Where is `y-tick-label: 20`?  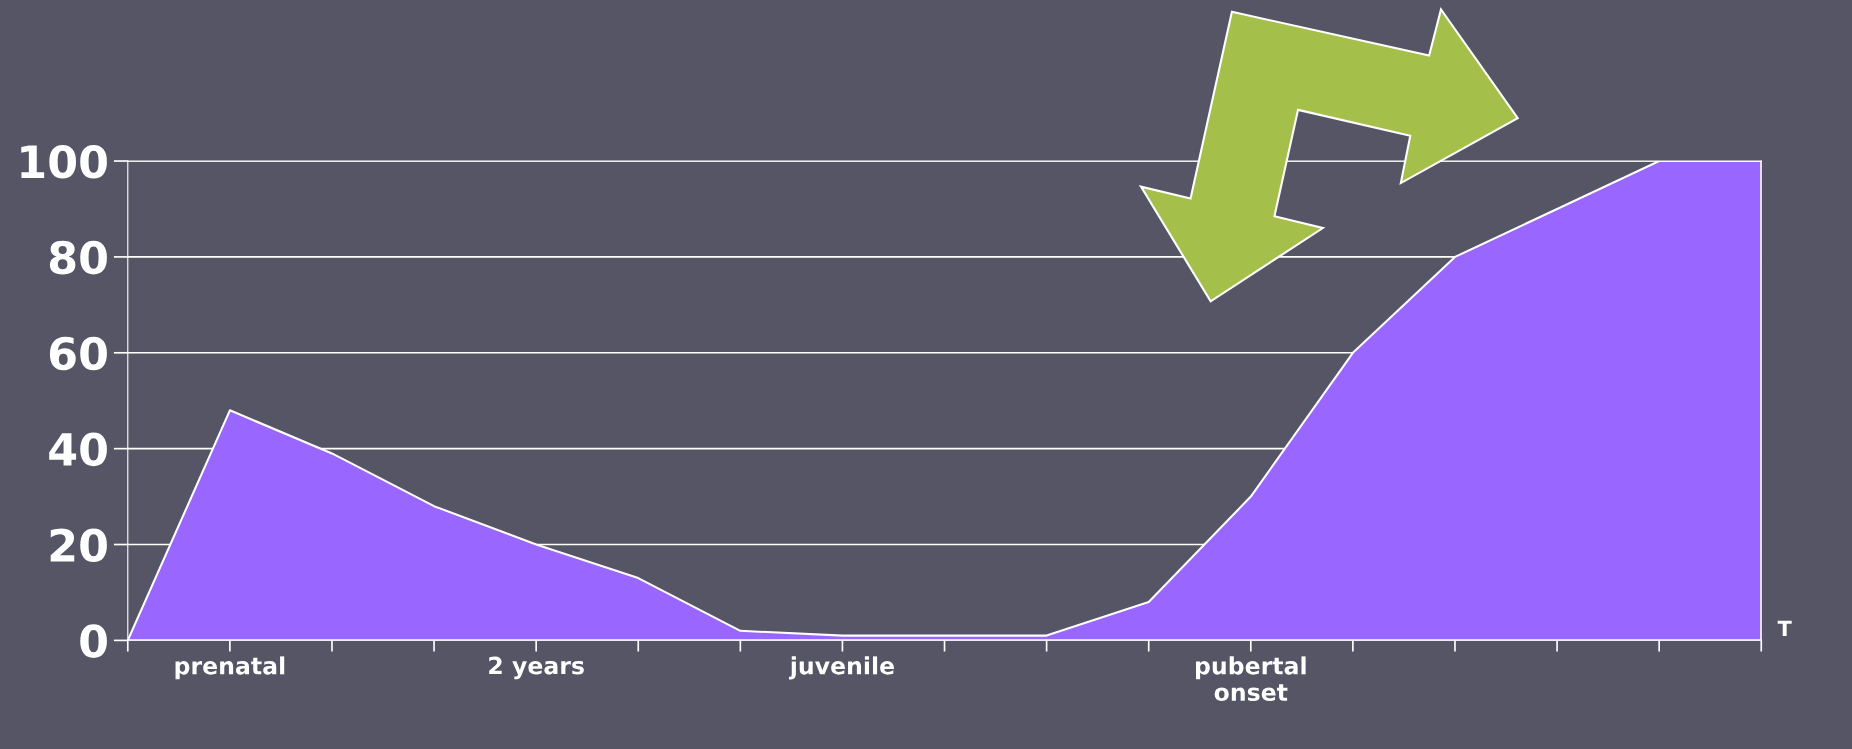
y-tick-label: 20 is located at coordinates (78, 545).